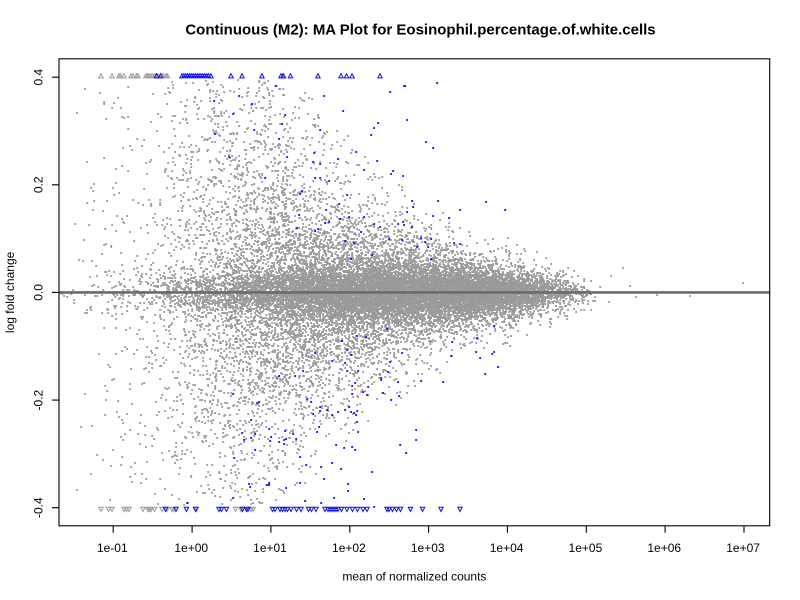 This screenshot has width=800, height=600. Describe the element at coordinates (112, 548) in the screenshot. I see `svg-text: 1e-01` at that location.